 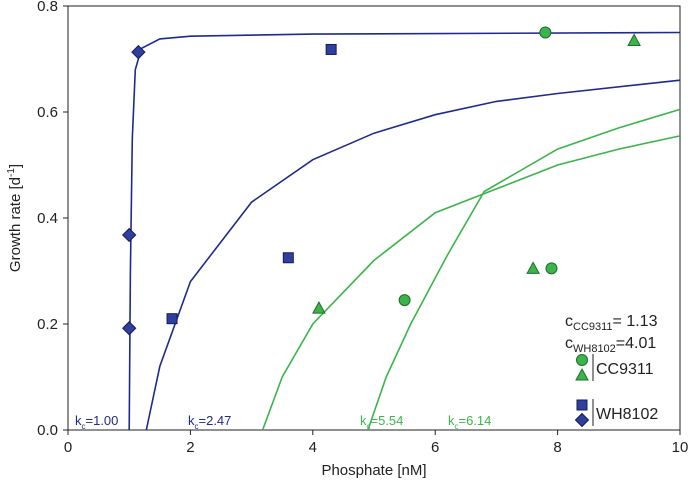 I want to click on y-title-sup: -1, so click(x=11, y=172).